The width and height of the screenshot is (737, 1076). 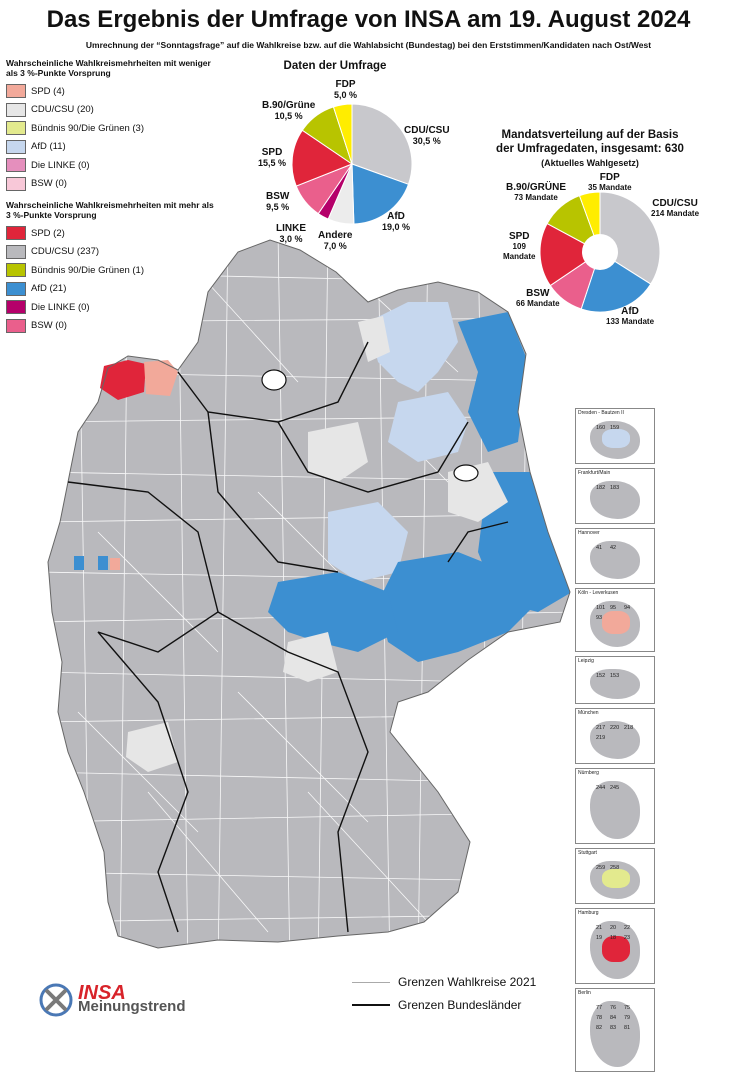 I want to click on insa-logo: INSA Meinungstrend, so click(x=112, y=1000).